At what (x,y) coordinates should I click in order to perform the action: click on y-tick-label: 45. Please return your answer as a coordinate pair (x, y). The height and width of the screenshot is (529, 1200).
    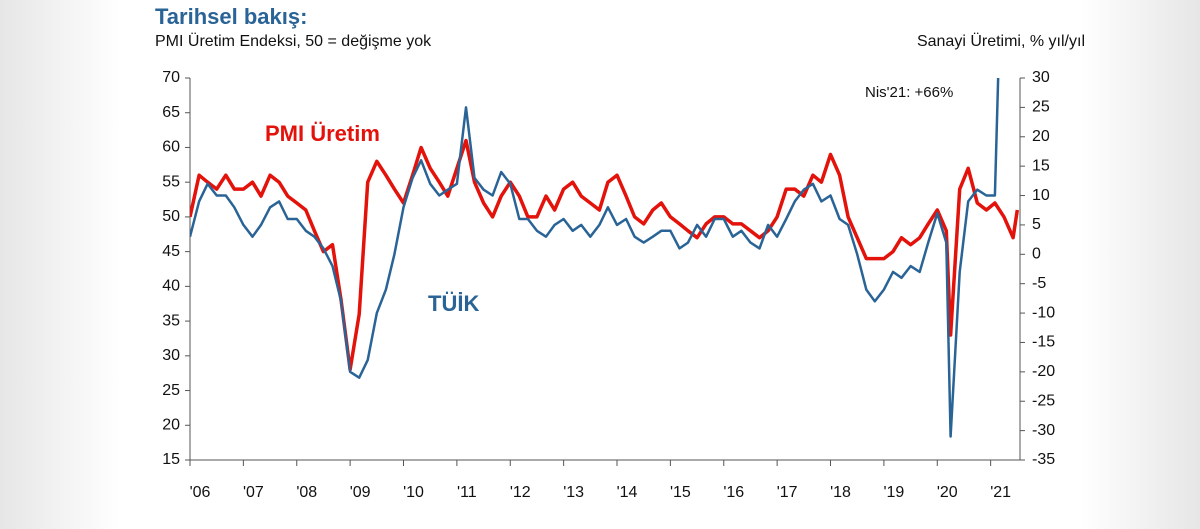
    Looking at the image, I should click on (171, 251).